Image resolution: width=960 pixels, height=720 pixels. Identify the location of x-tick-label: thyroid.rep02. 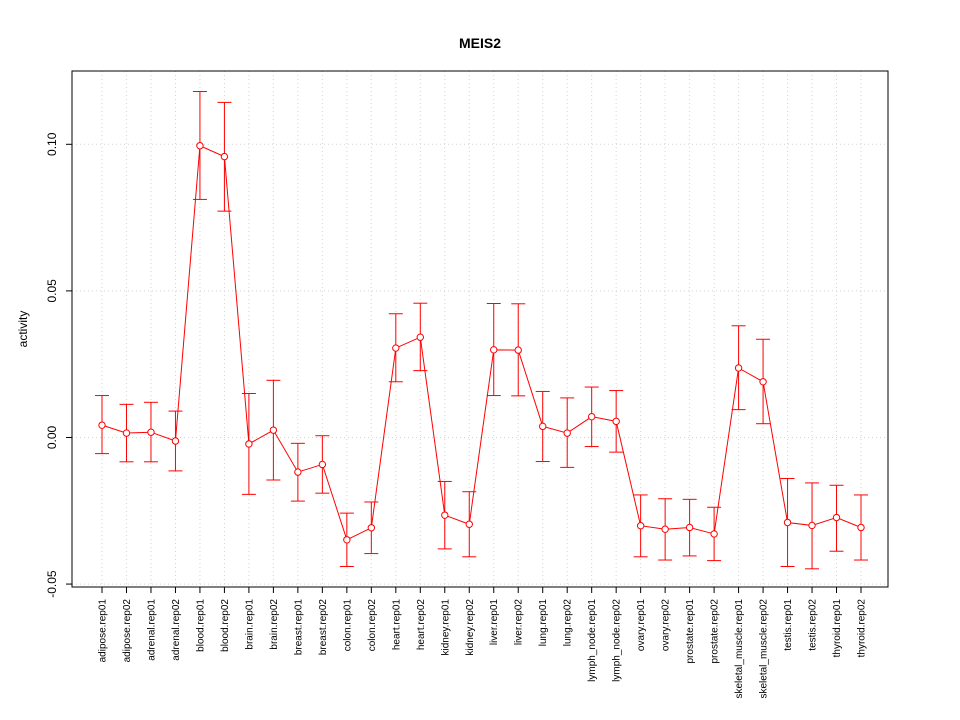
(862, 628).